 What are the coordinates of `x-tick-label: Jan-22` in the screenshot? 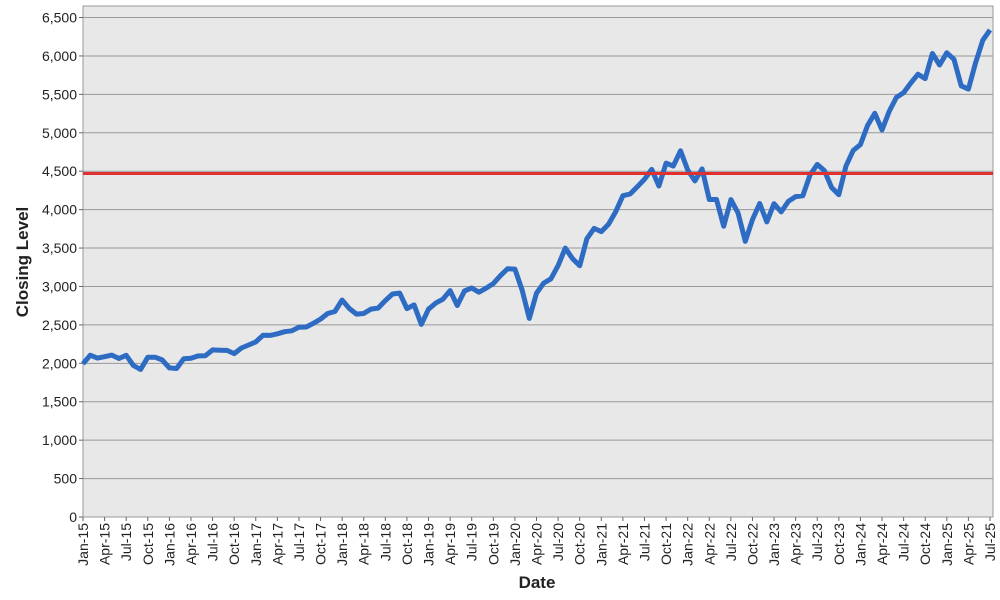 It's located at (688, 544).